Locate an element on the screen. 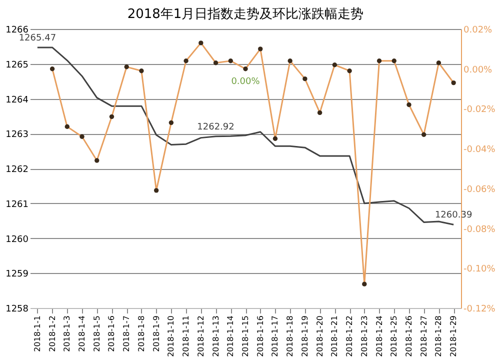 Image resolution: width=500 pixels, height=362 pixels. x-tick-label: 2018-1-20 is located at coordinates (319, 336).